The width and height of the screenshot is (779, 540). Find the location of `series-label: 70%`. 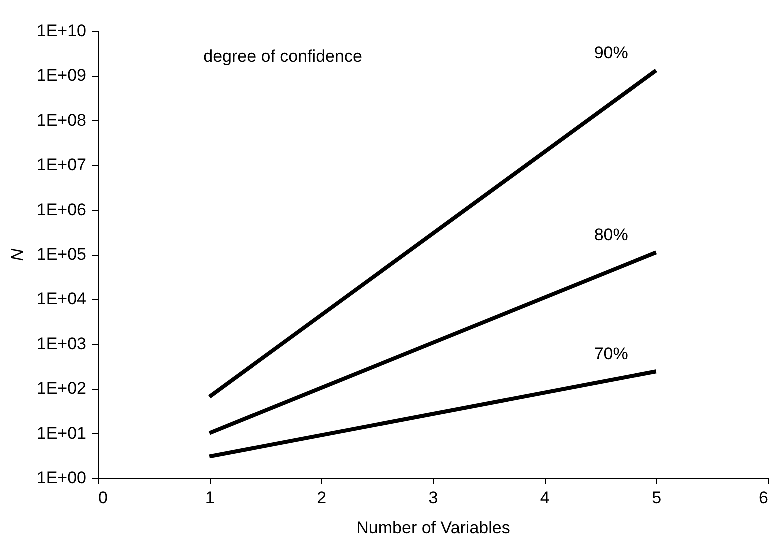

series-label: 70% is located at coordinates (611, 354).